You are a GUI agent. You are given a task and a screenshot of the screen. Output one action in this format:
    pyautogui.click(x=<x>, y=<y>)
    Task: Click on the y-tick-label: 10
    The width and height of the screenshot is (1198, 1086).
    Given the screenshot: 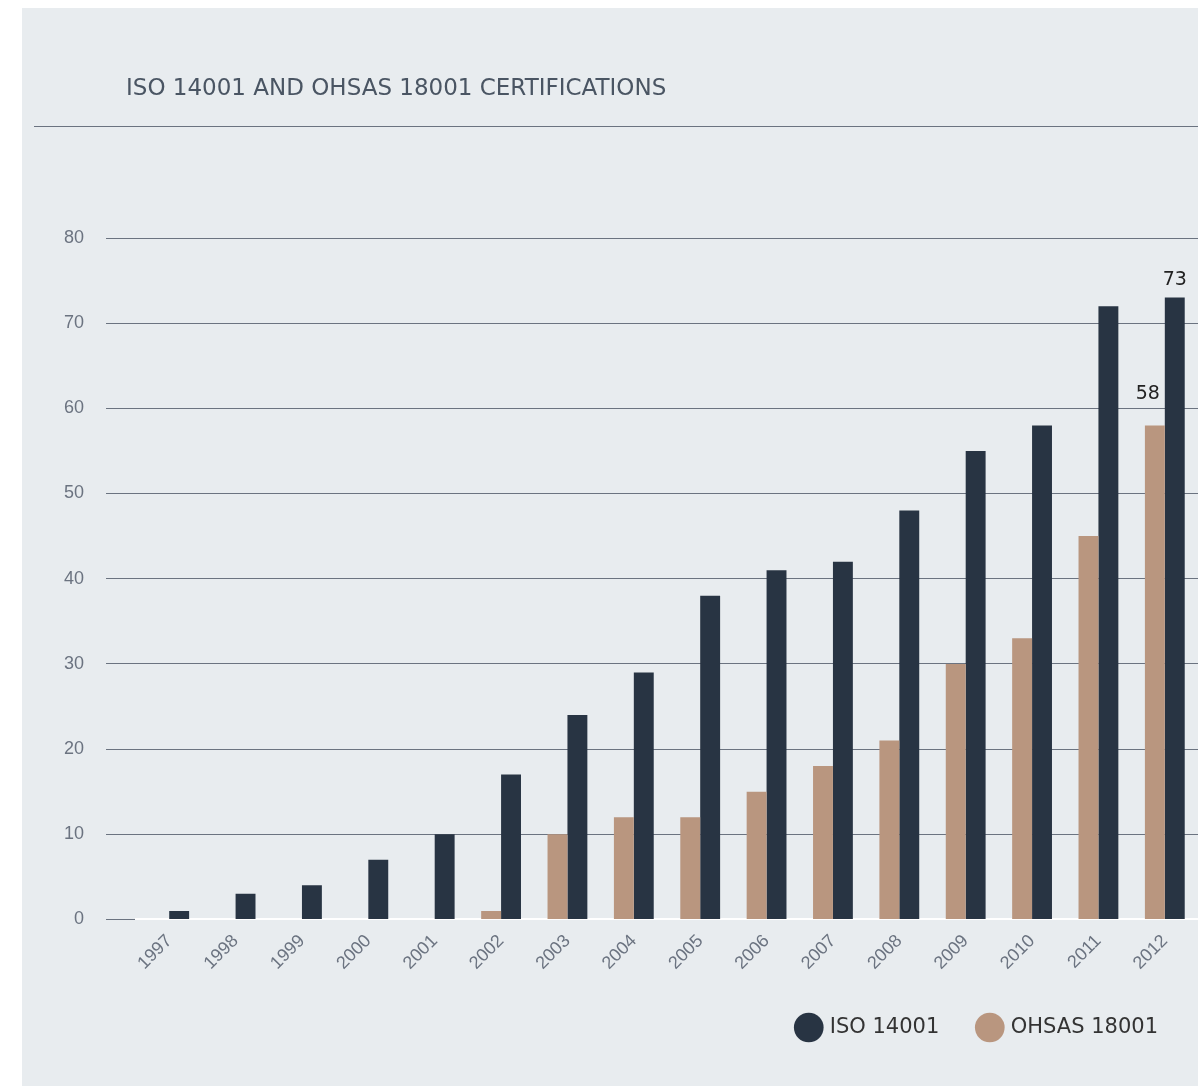 What is the action you would take?
    pyautogui.click(x=74, y=833)
    